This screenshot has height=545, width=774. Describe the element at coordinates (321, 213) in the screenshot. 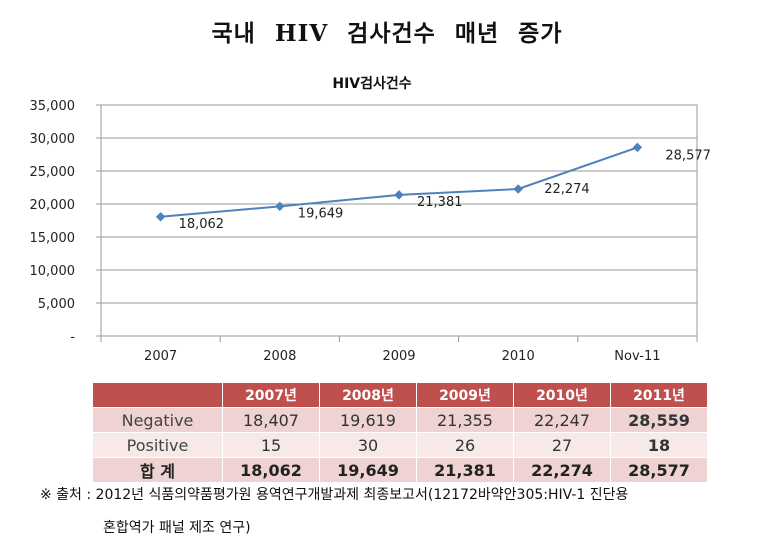

I see `data-label: 19,649` at that location.